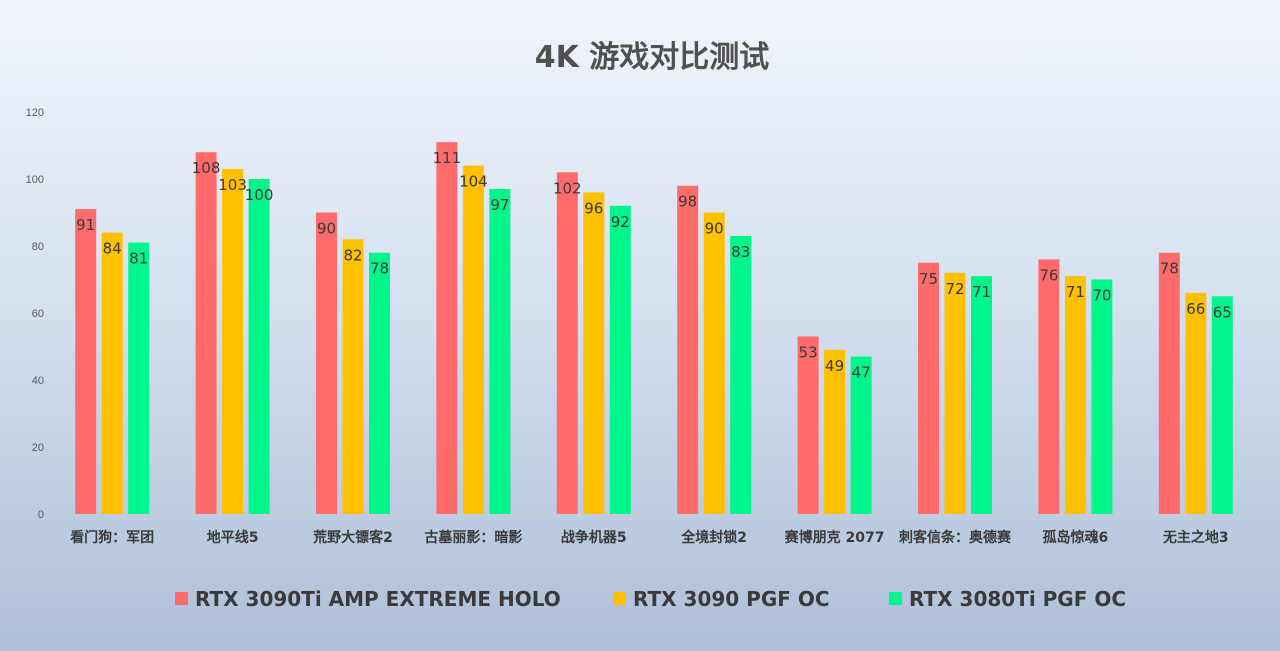 This screenshot has height=651, width=1280. What do you see at coordinates (38, 448) in the screenshot?
I see `y-tick-label: 20` at bounding box center [38, 448].